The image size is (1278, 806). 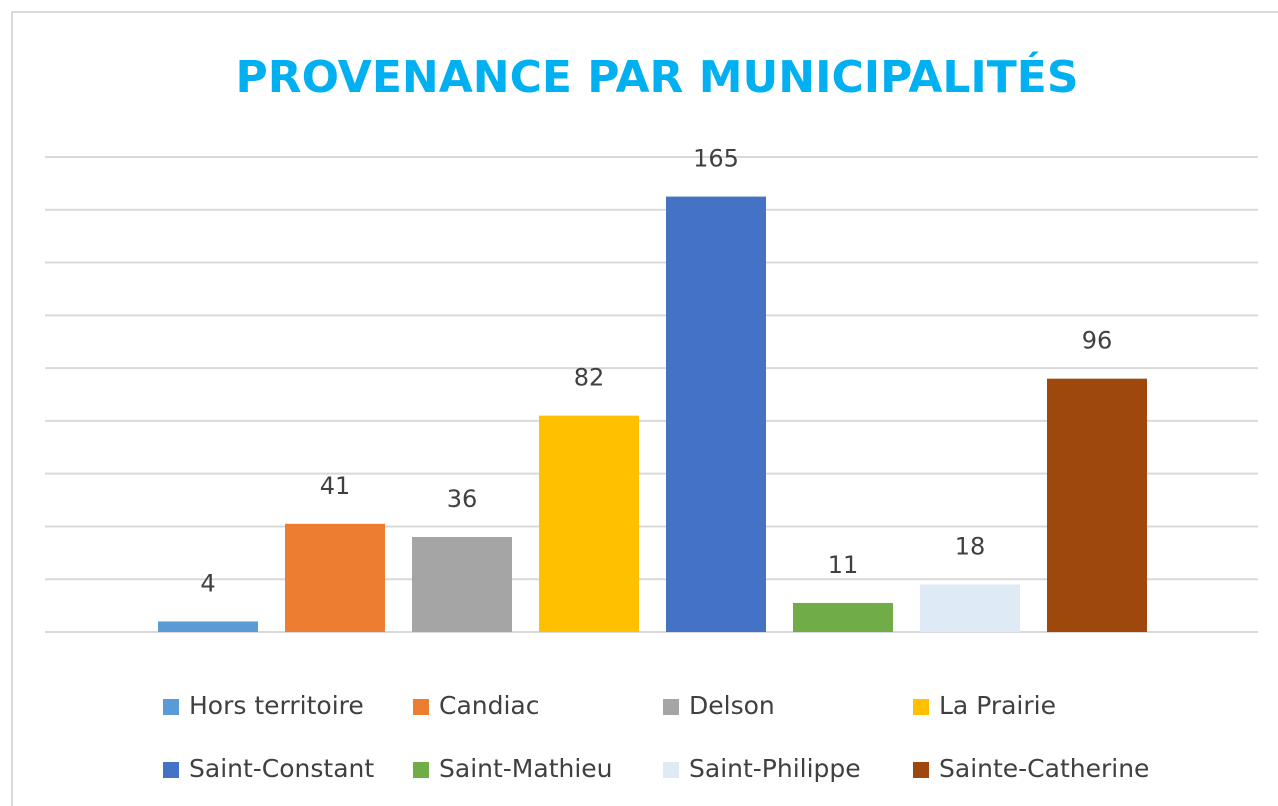 What do you see at coordinates (656, 76) in the screenshot?
I see `chart-title: PROVENANCE PAR MUNICIPALITÉS` at bounding box center [656, 76].